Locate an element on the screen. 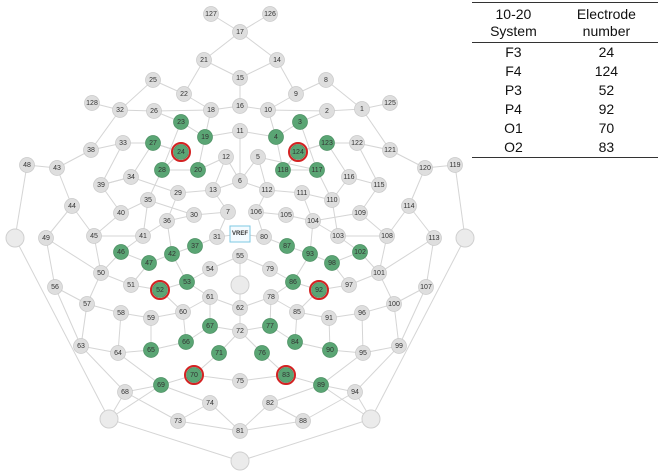 Image resolution: width=661 pixels, height=476 pixels. electrode-label: 126 is located at coordinates (270, 14).